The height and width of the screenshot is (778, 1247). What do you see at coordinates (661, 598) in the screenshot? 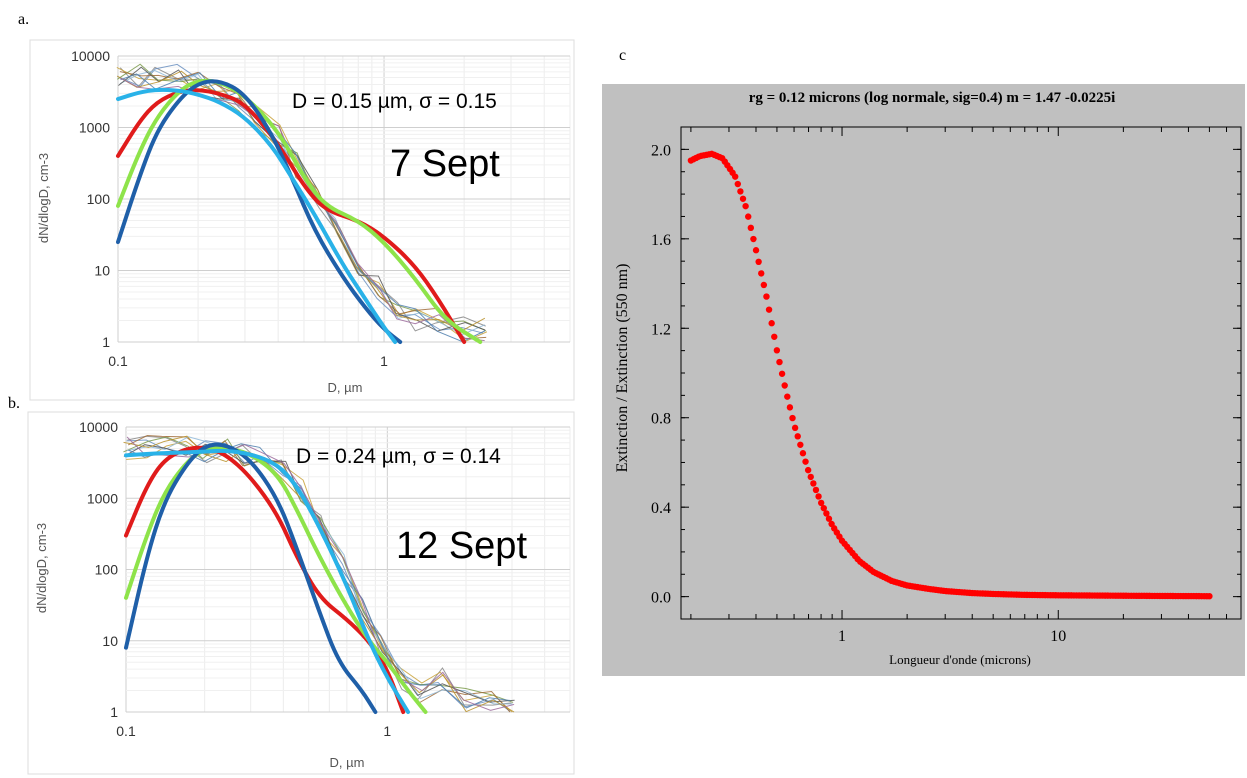
I see `y-tick-label: 0.0` at bounding box center [661, 598].